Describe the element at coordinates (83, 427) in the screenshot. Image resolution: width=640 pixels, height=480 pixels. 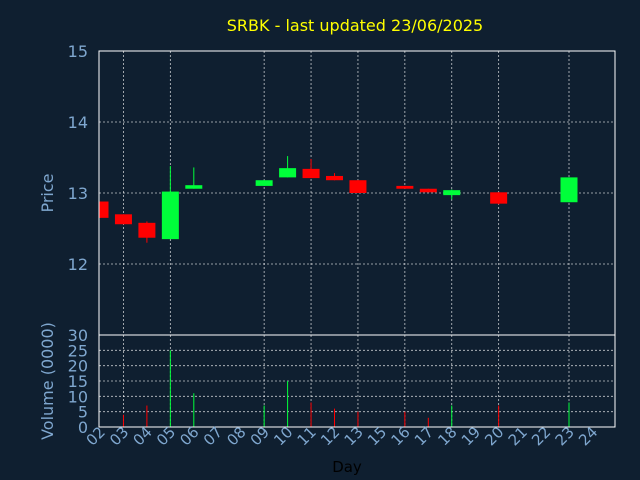
I see `volume-y-tick-label: 0` at that location.